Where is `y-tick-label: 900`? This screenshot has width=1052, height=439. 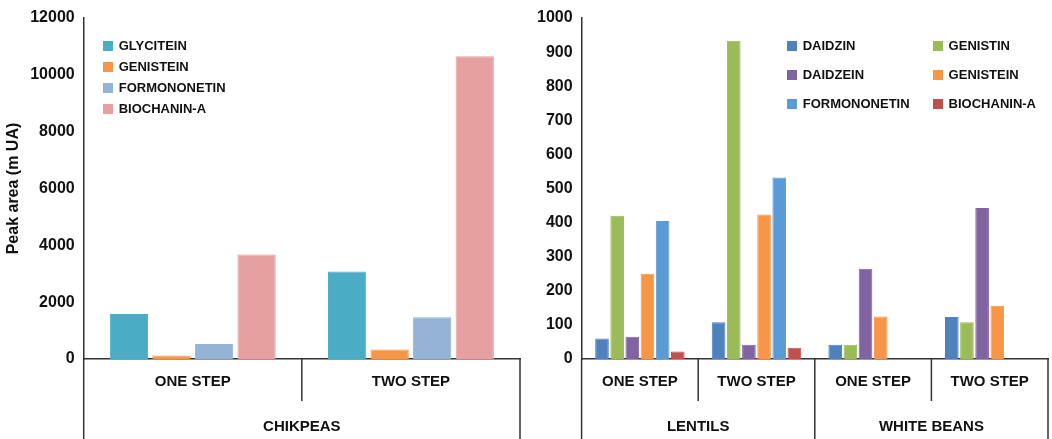
y-tick-label: 900 is located at coordinates (559, 51).